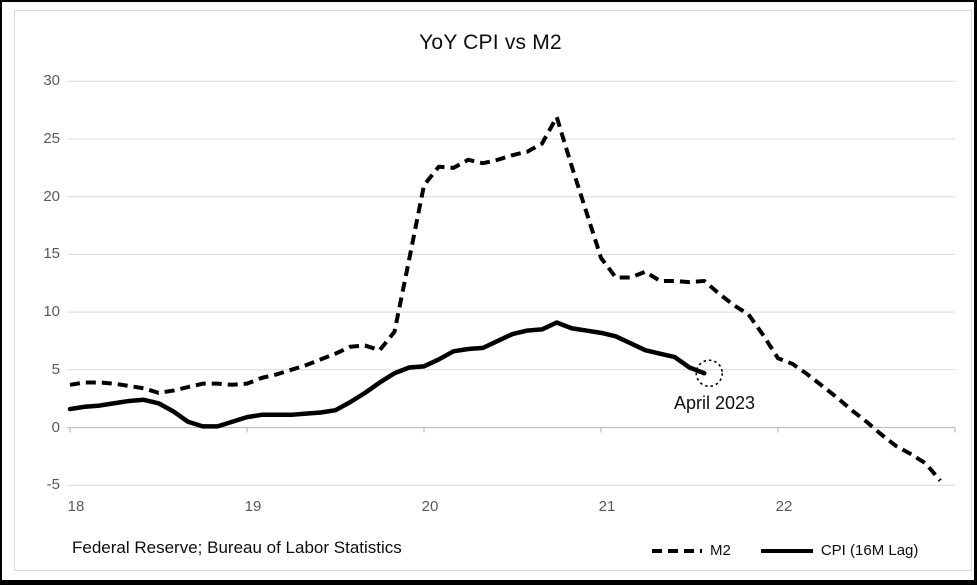  What do you see at coordinates (490, 42) in the screenshot?
I see `chart-title: YoY CPI vs M2` at bounding box center [490, 42].